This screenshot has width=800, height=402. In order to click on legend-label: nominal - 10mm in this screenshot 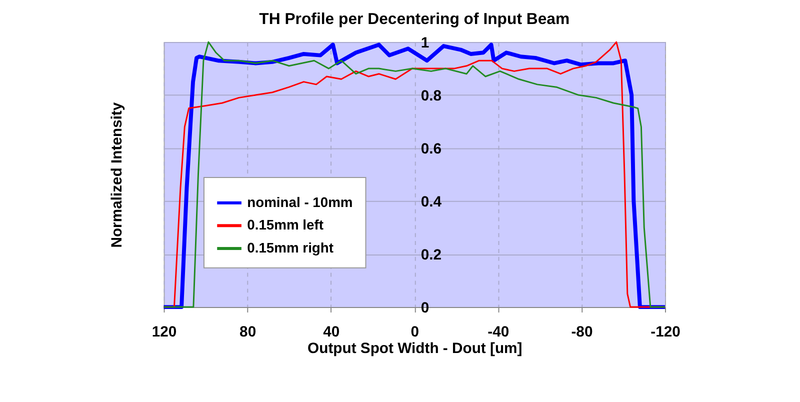, I will do `click(300, 202)`.